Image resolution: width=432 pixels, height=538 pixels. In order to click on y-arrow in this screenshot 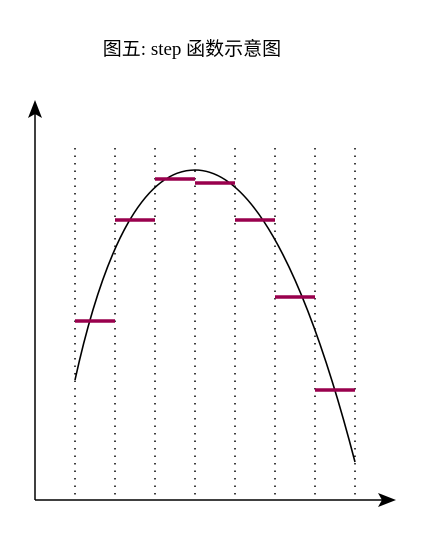, I will do `click(35, 109)`.